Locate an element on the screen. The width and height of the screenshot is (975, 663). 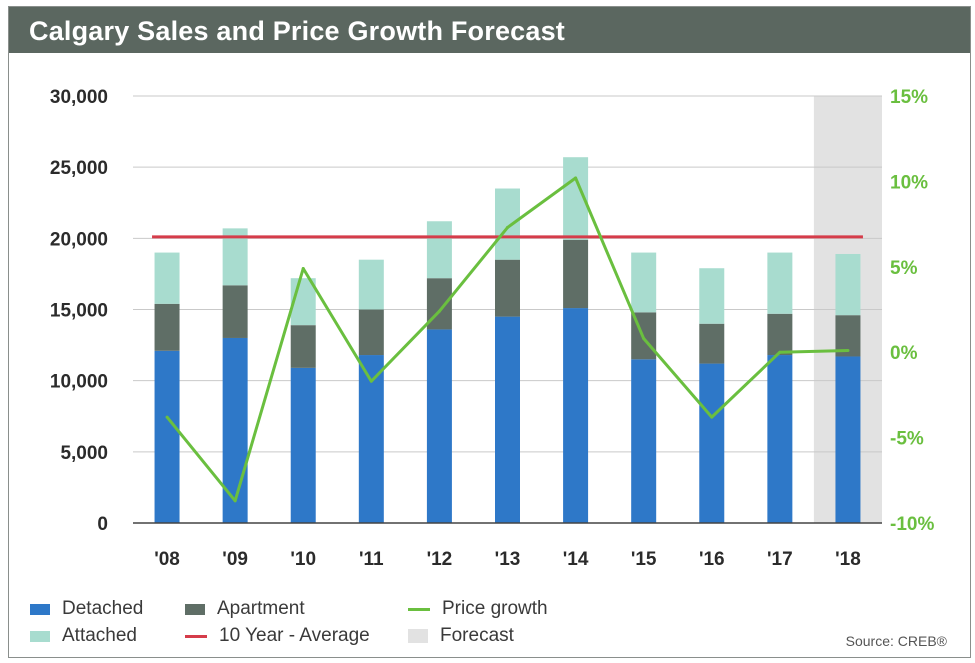
legend-swatch-apartment is located at coordinates (195, 609).